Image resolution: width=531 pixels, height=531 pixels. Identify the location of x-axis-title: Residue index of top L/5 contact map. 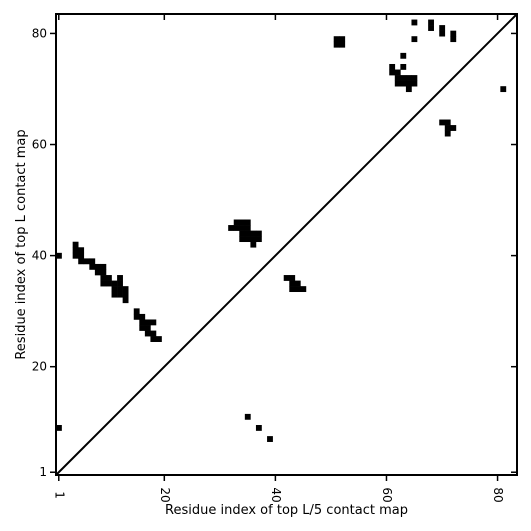
(286, 510).